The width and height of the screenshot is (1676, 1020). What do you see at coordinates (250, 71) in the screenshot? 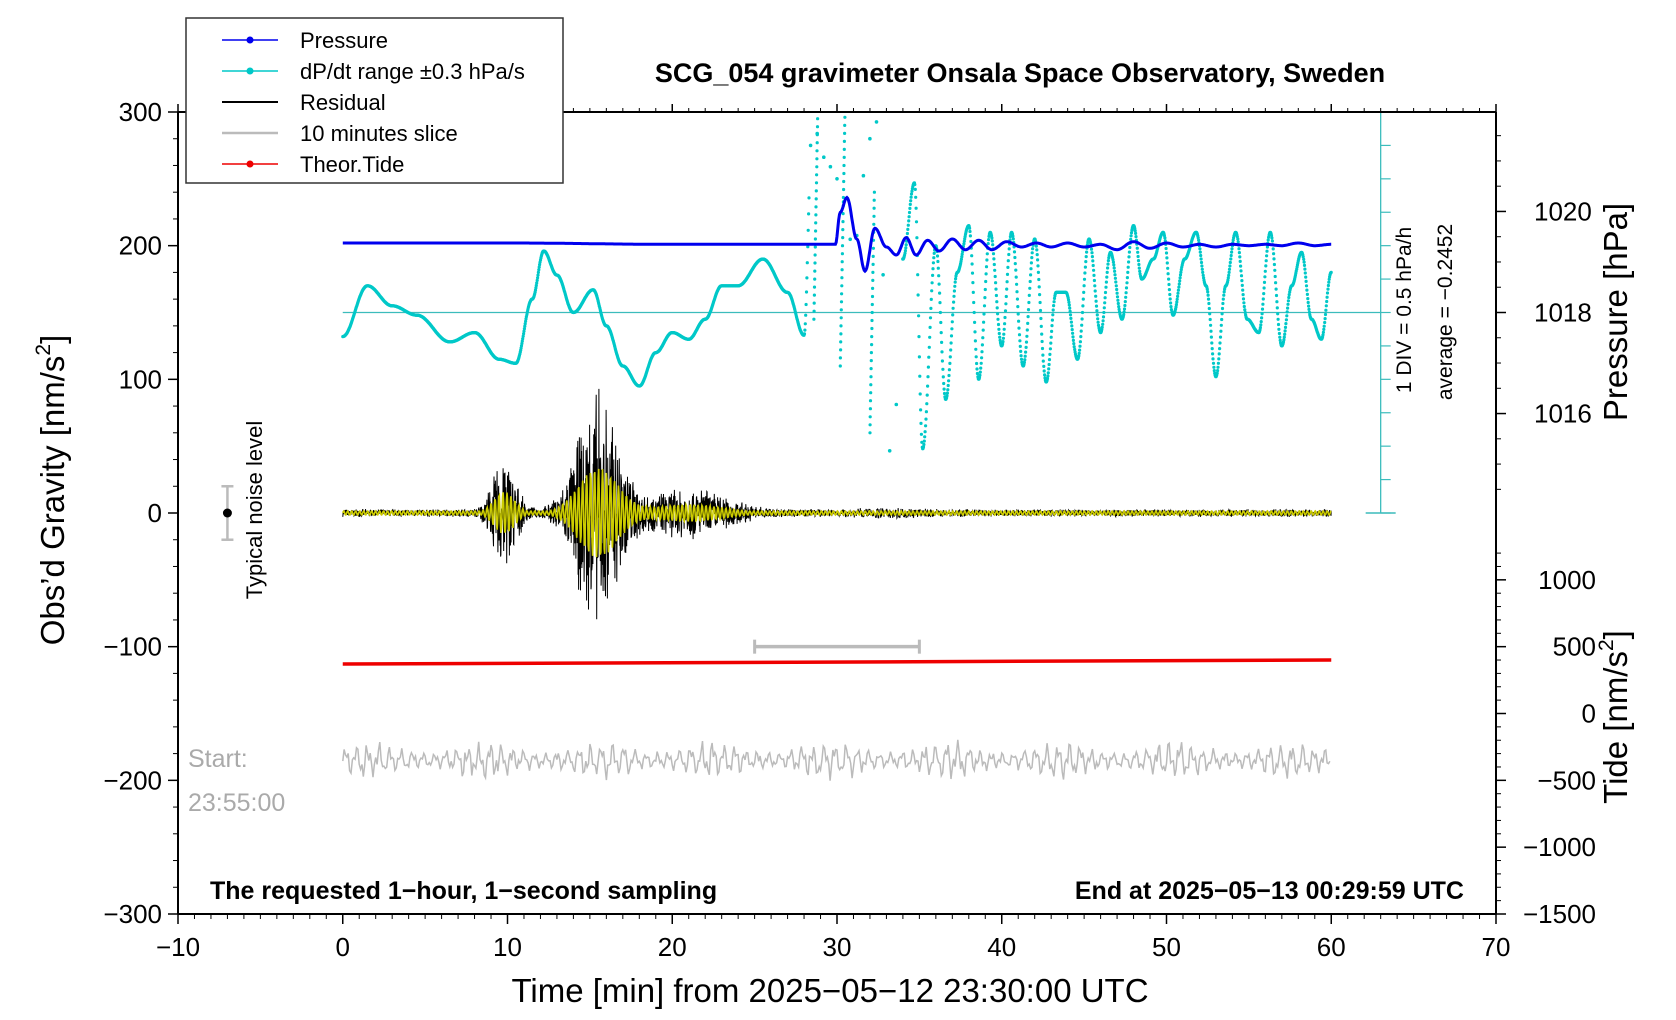
I see `legend-marker-dpdt` at bounding box center [250, 71].